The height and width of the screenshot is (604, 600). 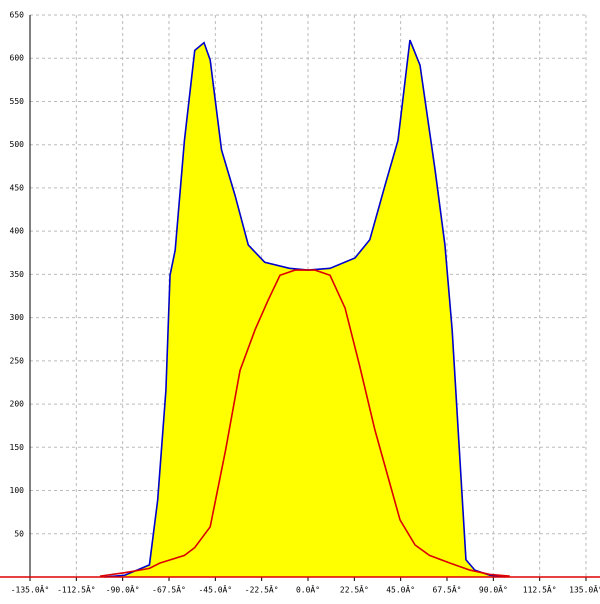 I want to click on x-tick-label: 67.5Â°, so click(x=447, y=589).